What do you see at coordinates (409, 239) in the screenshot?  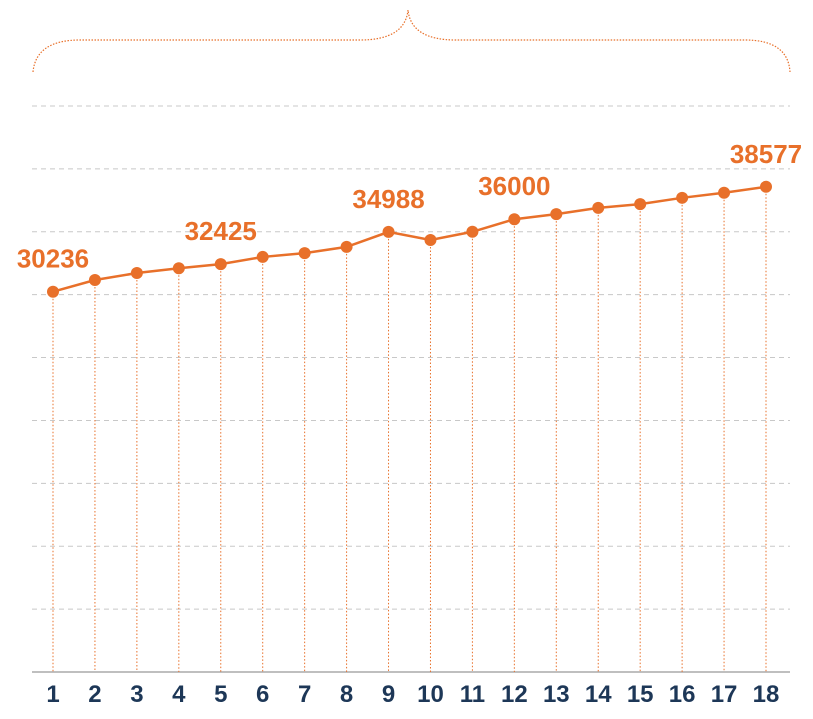 I see `line` at bounding box center [409, 239].